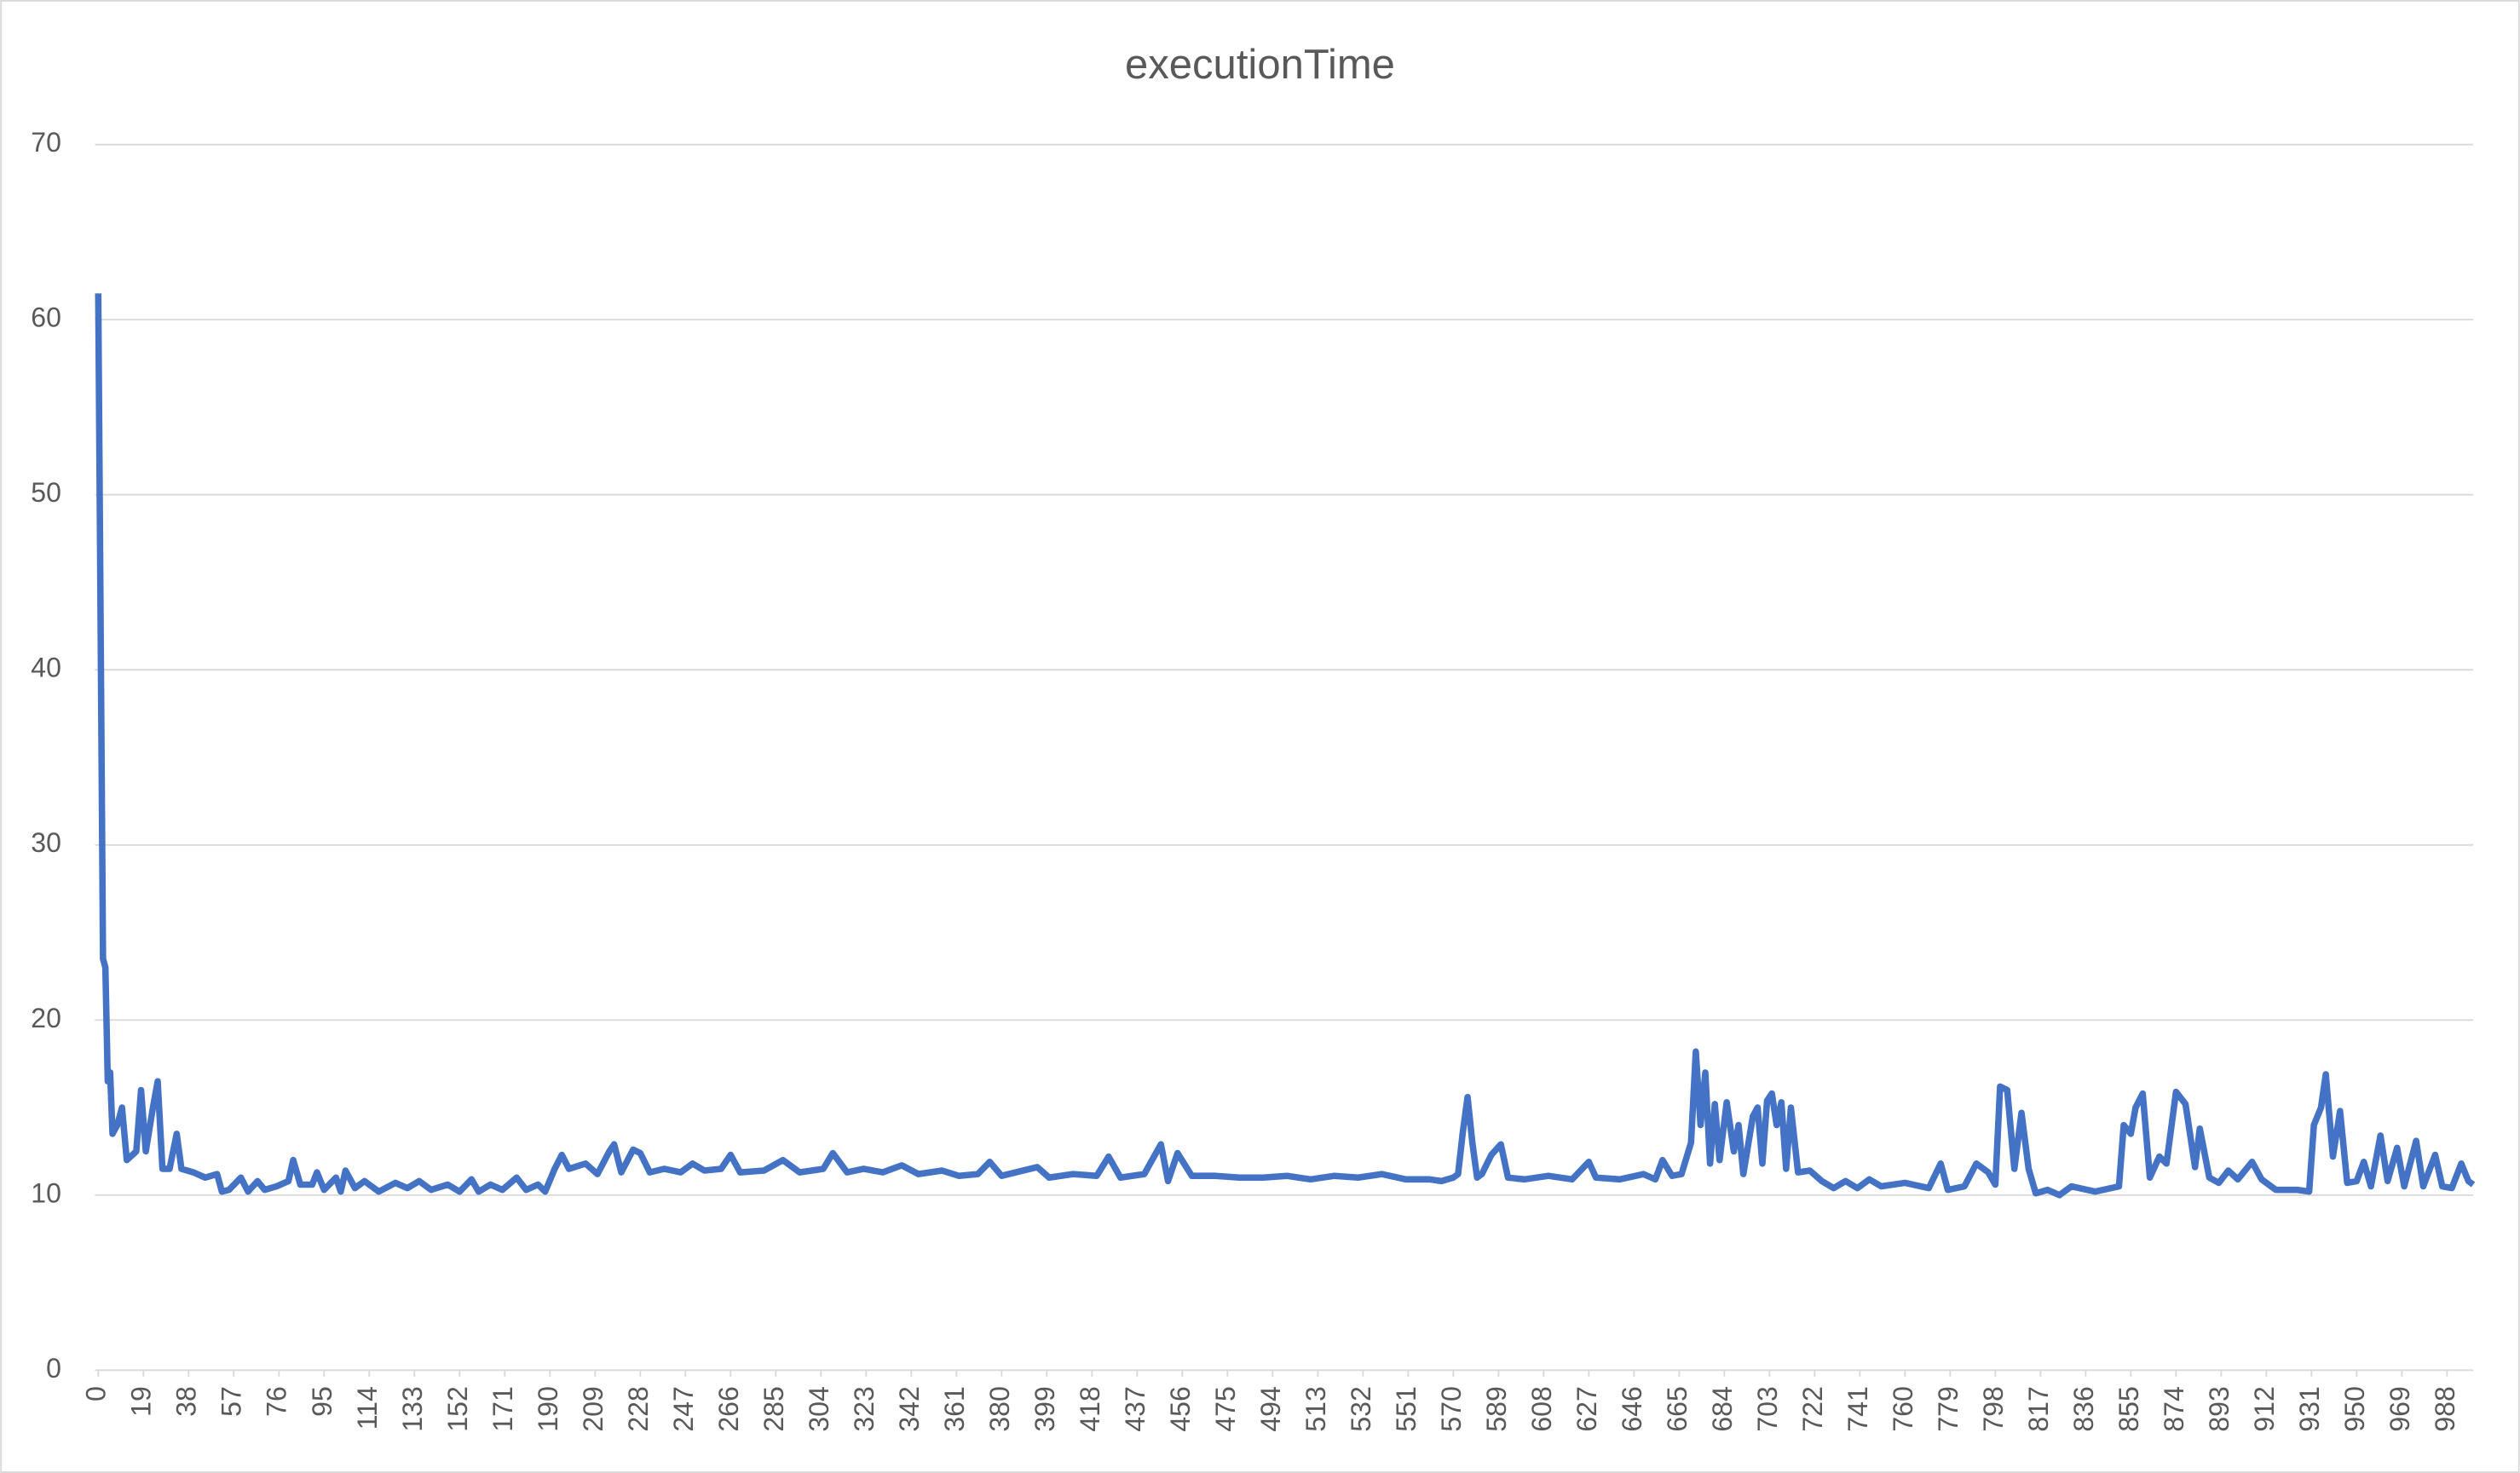 This screenshot has width=2520, height=1473. Describe the element at coordinates (1180, 1408) in the screenshot. I see `x-tick-label: 456` at that location.